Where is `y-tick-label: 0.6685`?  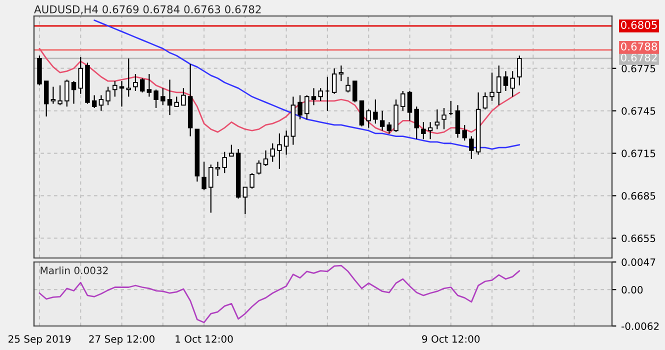
y-tick-label: 0.6685 is located at coordinates (639, 196).